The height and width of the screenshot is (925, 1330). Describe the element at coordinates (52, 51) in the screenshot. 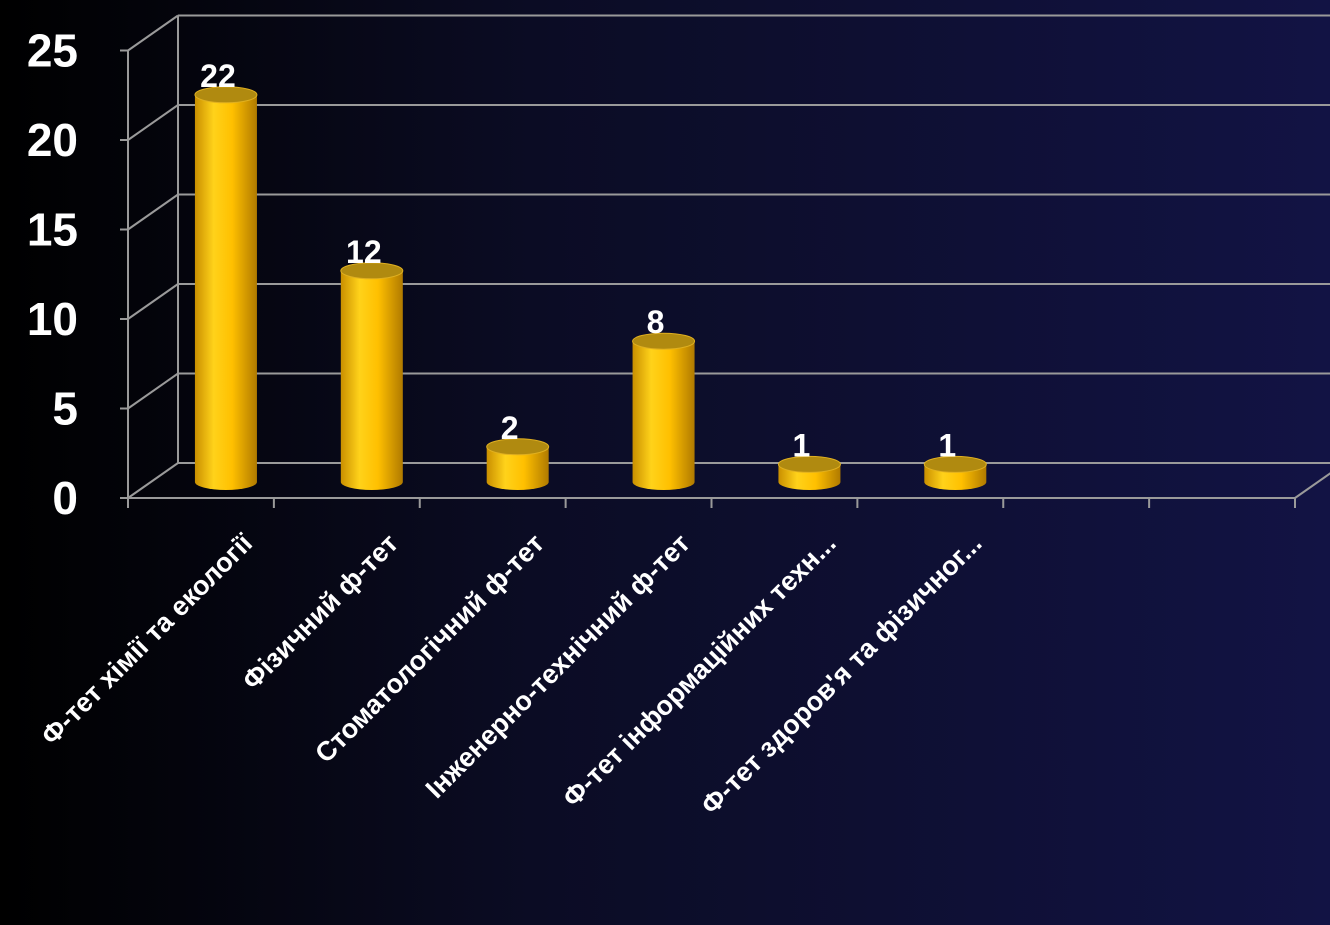

I see `y-tick-label: 25` at that location.